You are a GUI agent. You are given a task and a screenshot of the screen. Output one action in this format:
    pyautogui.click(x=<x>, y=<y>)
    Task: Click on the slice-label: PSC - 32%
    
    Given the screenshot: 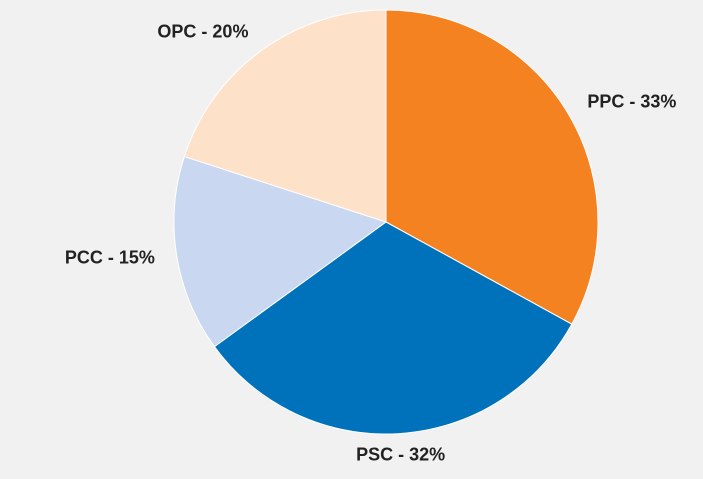 What is the action you would take?
    pyautogui.click(x=400, y=454)
    